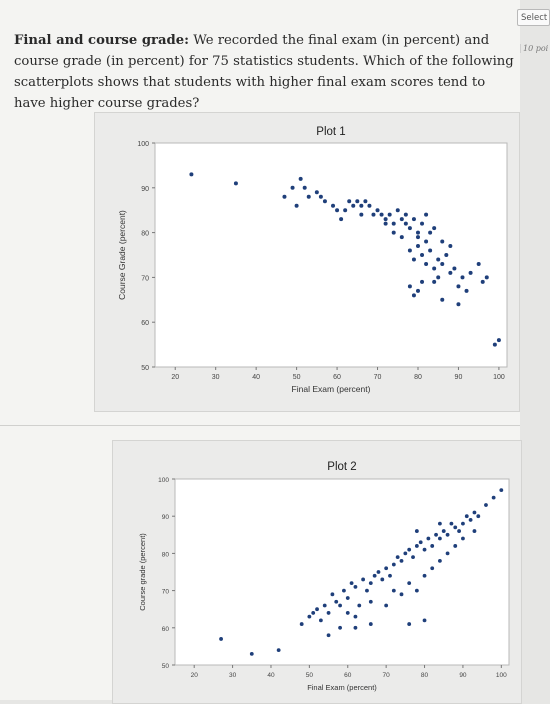 This screenshot has width=550, height=704. Describe the element at coordinates (256, 377) in the screenshot. I see `plot-1-x-tick-label: 40` at that location.